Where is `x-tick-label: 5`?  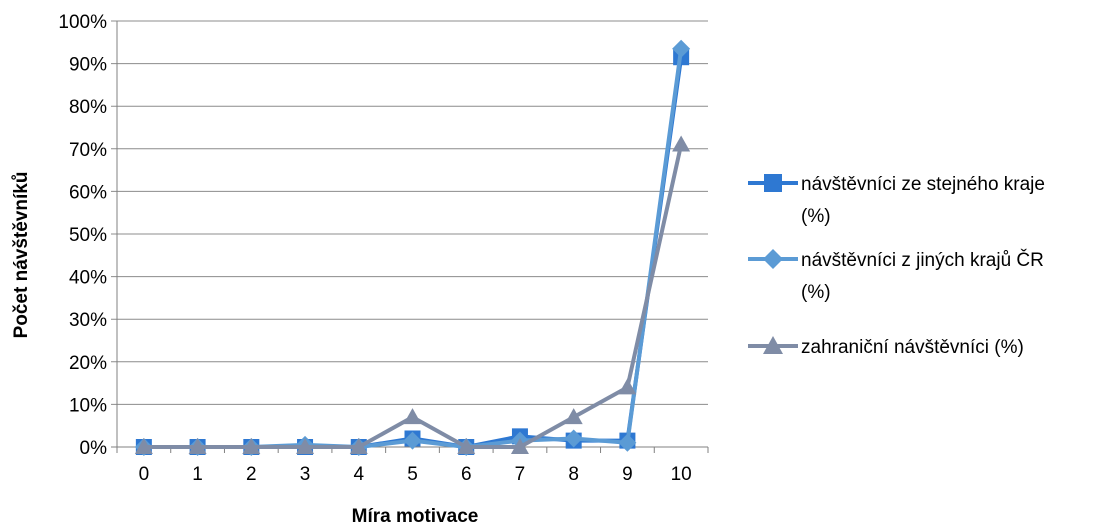 x-tick-label: 5 is located at coordinates (412, 474).